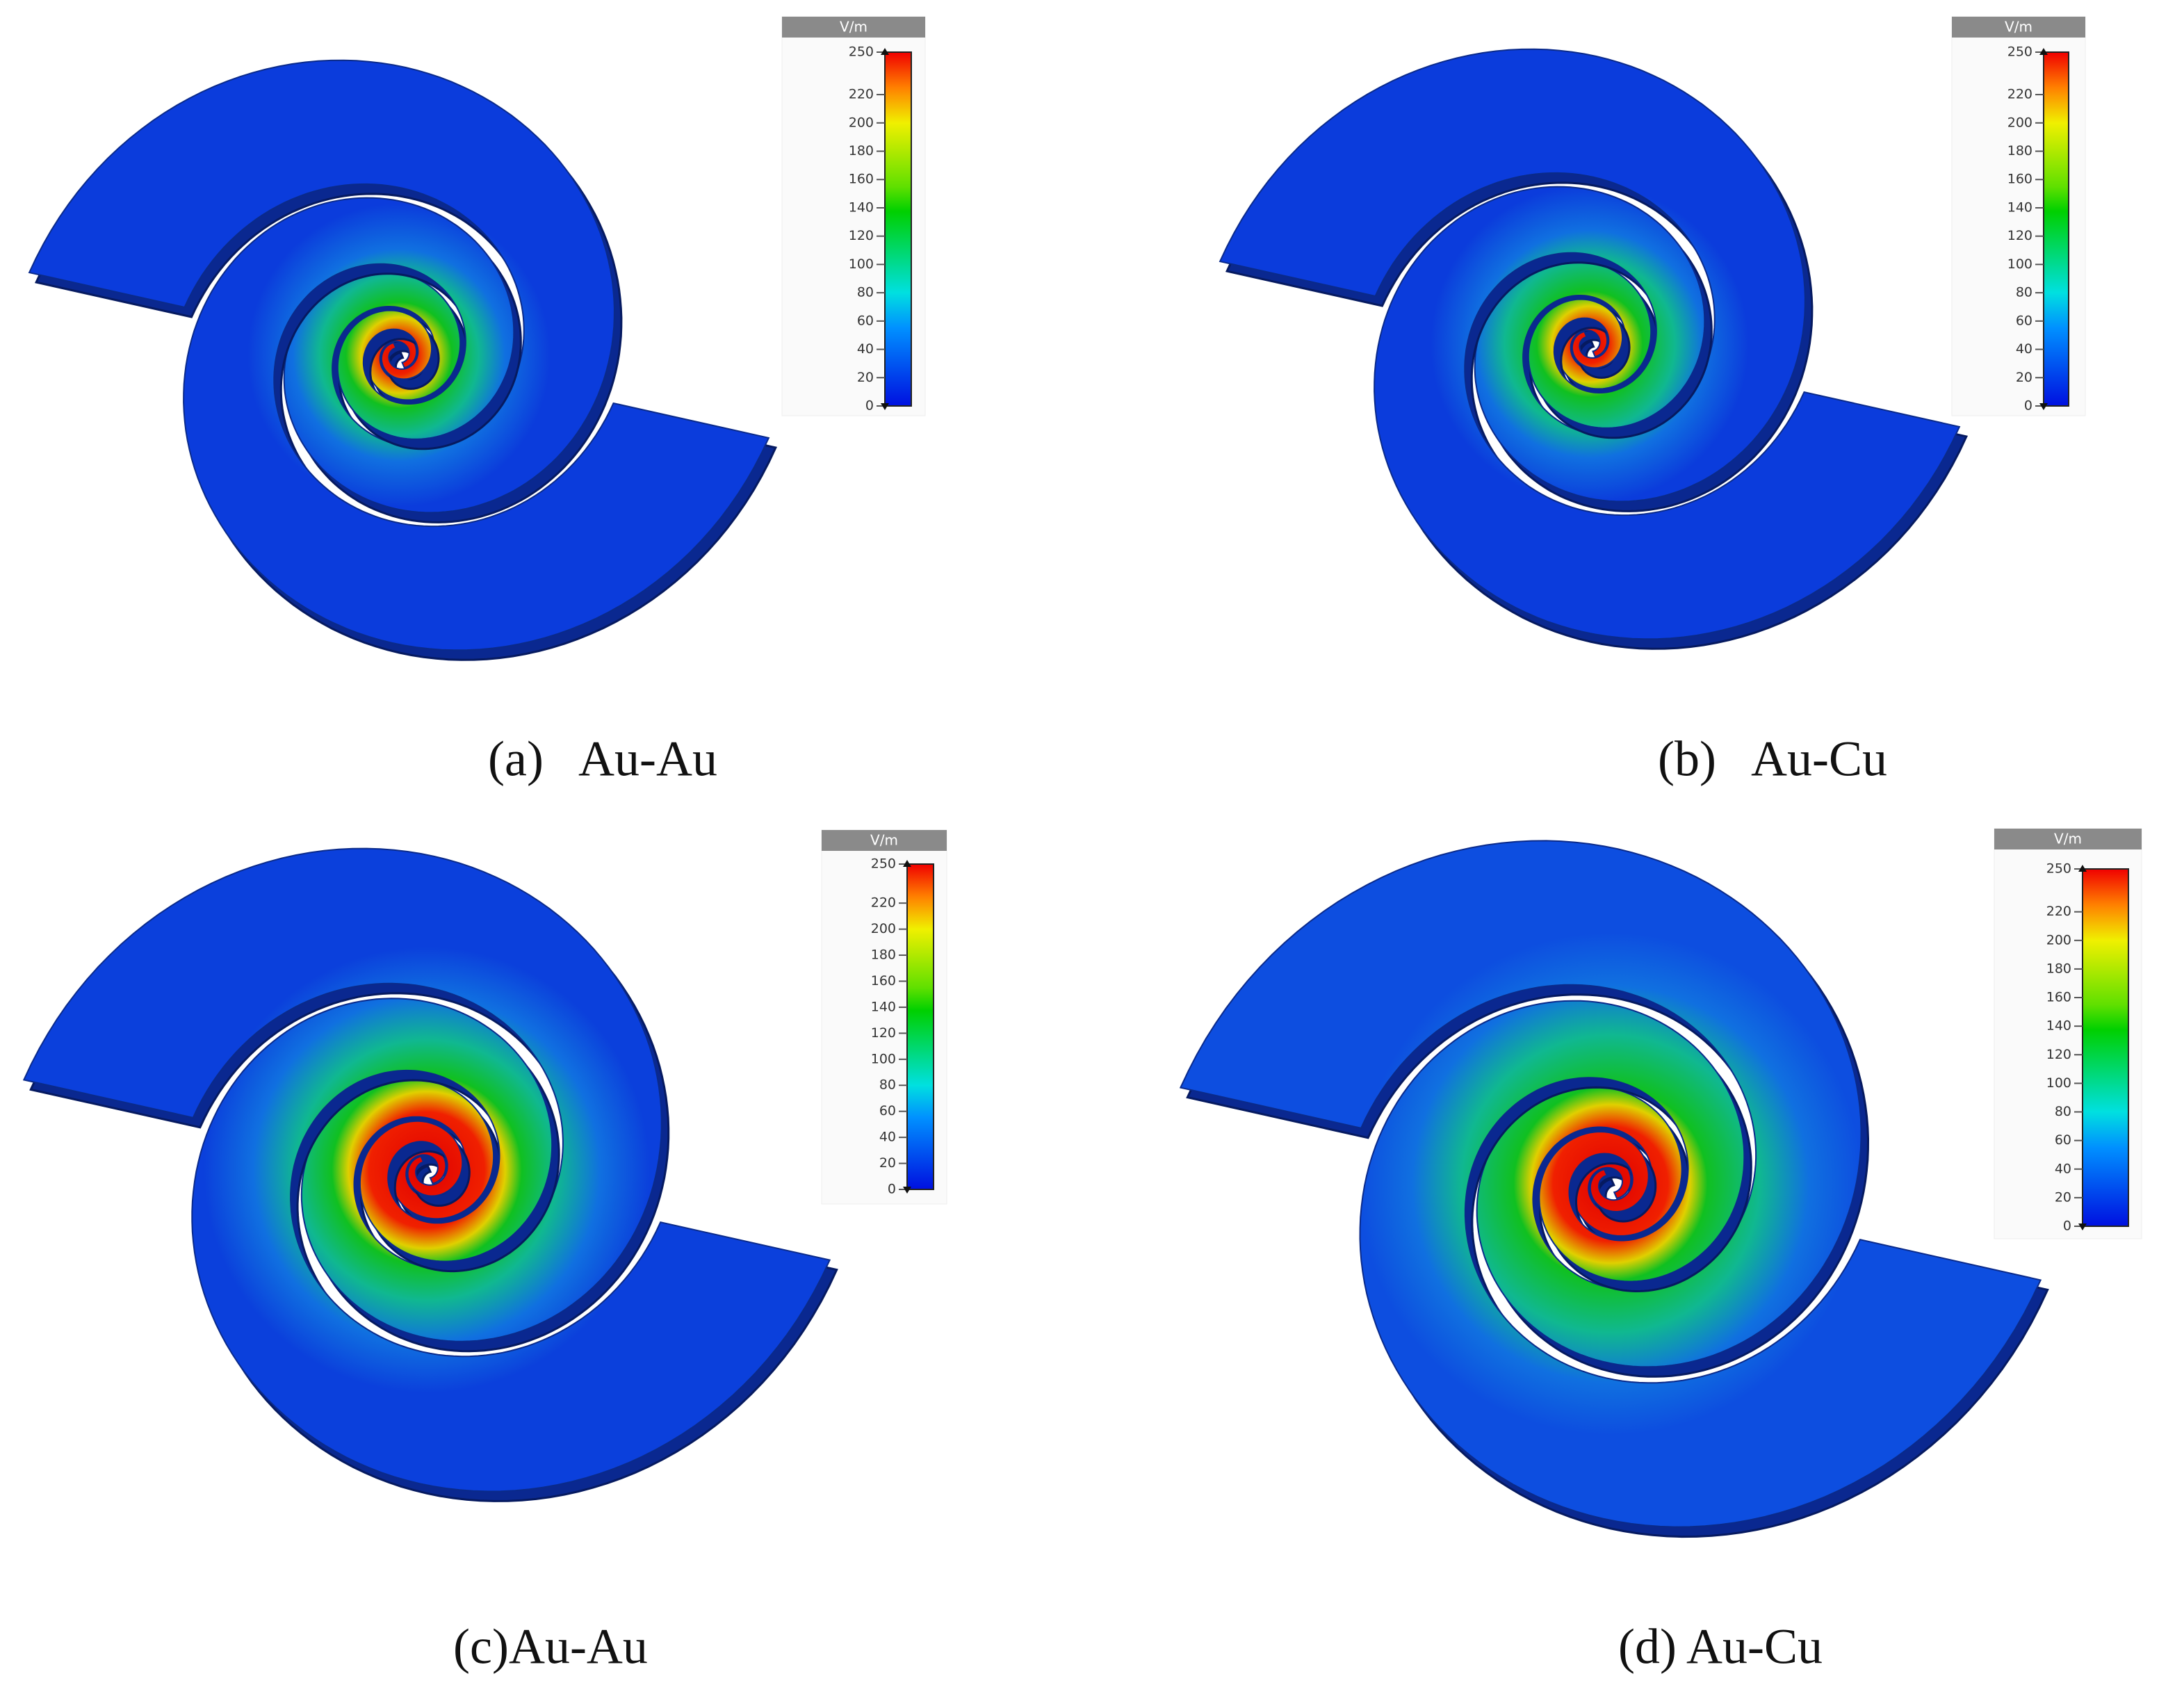  Describe the element at coordinates (602, 759) in the screenshot. I see `caption: (a) Au-Au` at that location.